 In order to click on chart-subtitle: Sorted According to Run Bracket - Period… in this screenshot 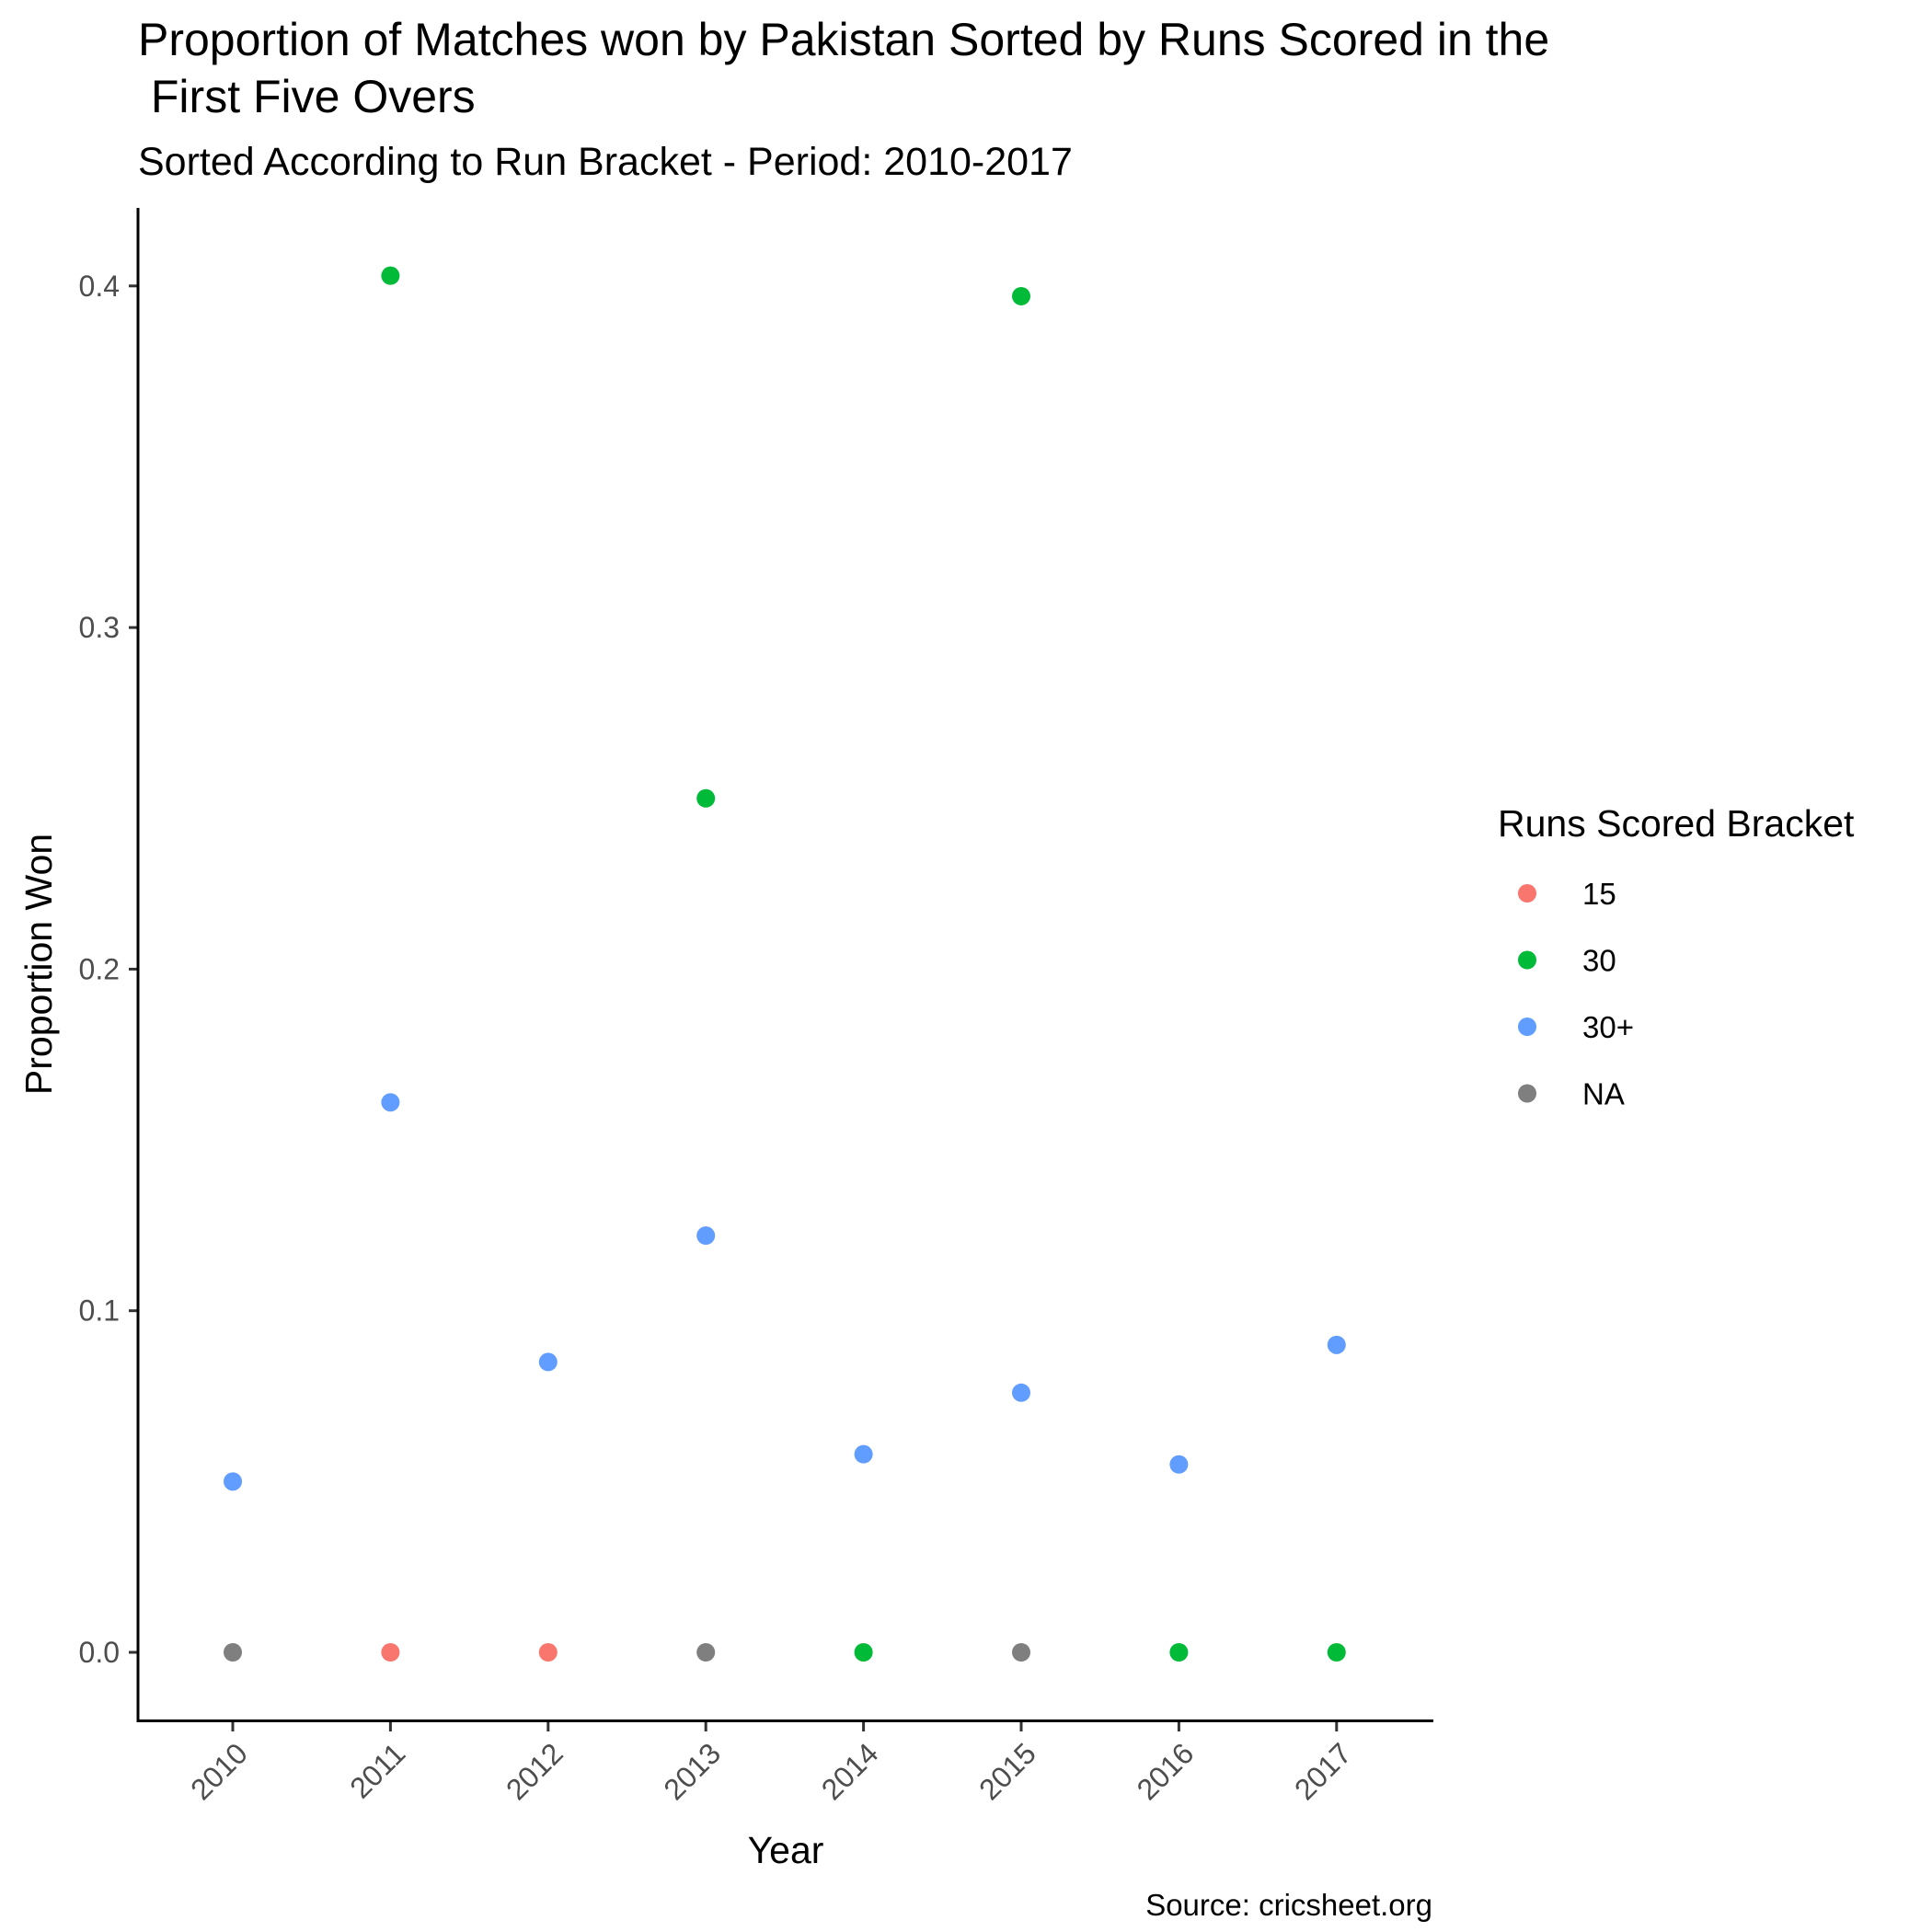, I will do `click(605, 162)`.